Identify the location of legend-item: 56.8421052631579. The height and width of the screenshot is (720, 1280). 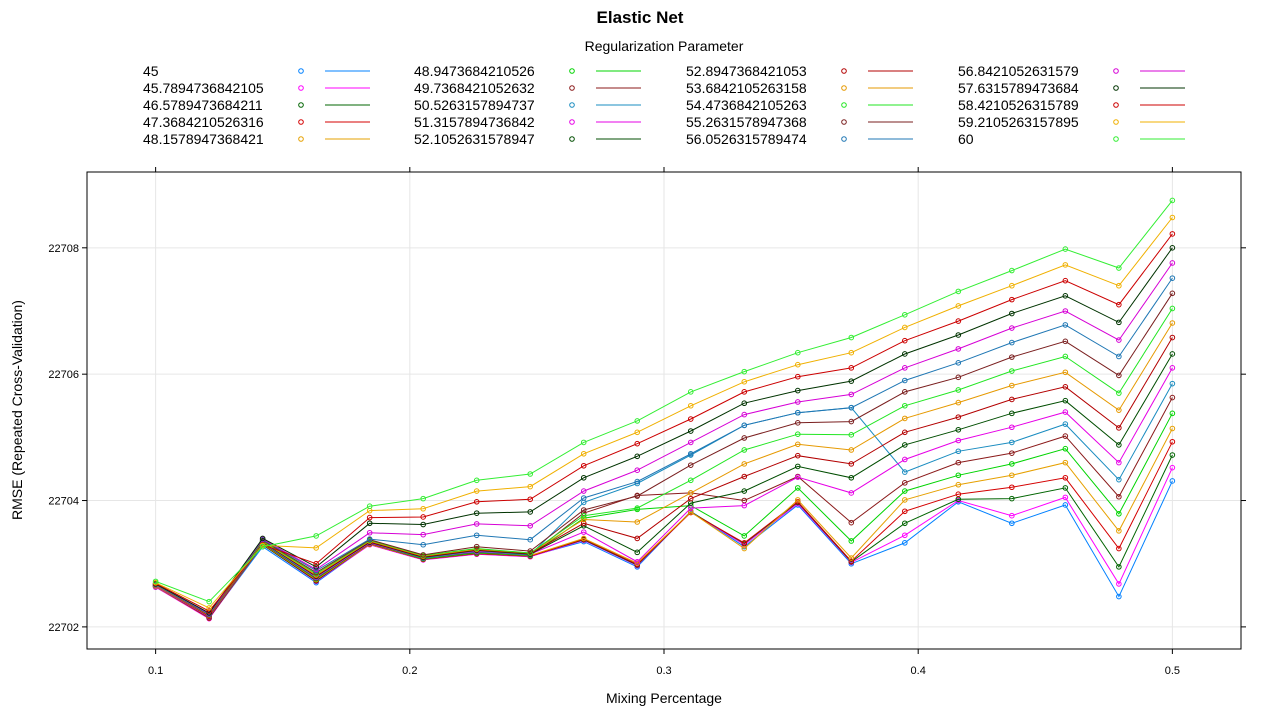
(1071, 71).